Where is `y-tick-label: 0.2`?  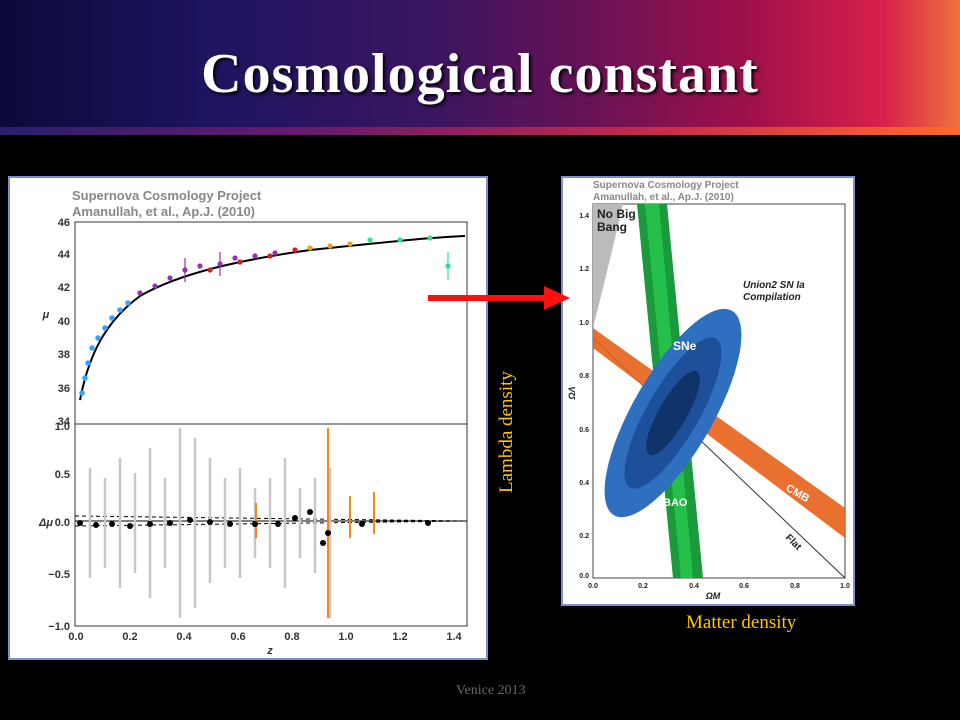 y-tick-label: 0.2 is located at coordinates (584, 536).